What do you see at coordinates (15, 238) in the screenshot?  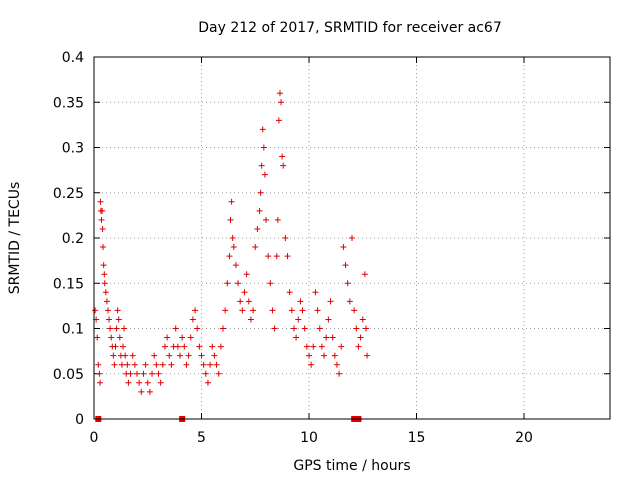 I see `y-axis-label: SRMTID / TECUs` at bounding box center [15, 238].